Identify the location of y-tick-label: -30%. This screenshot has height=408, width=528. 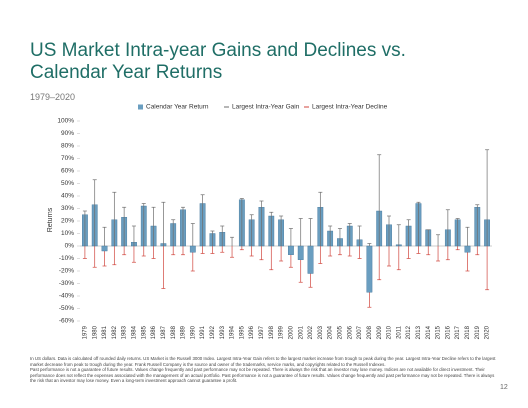
(66, 283).